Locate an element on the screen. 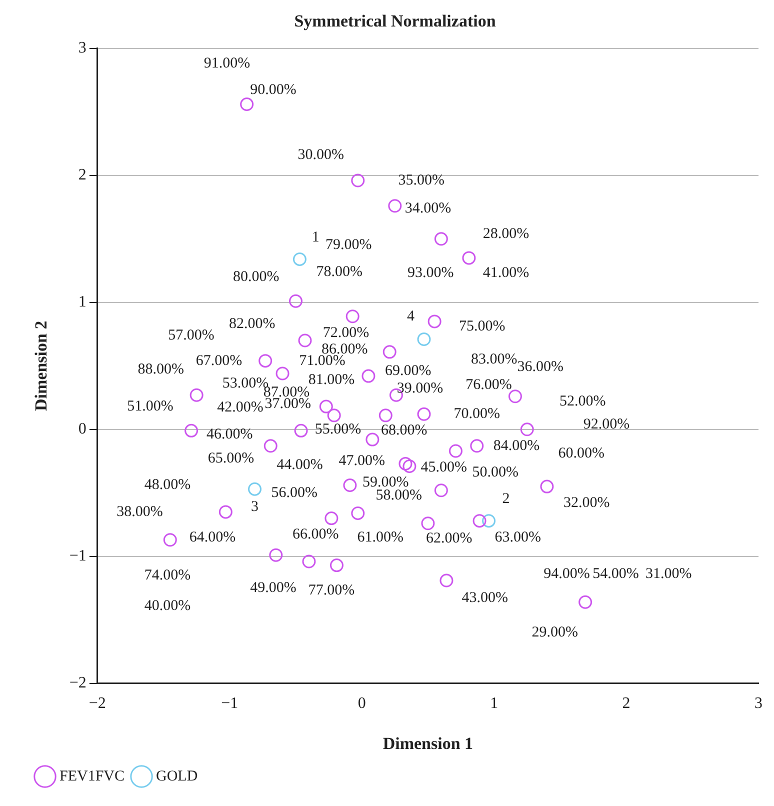 Image resolution: width=774 pixels, height=806 pixels. x-axis-title: Dimension 1 is located at coordinates (428, 744).